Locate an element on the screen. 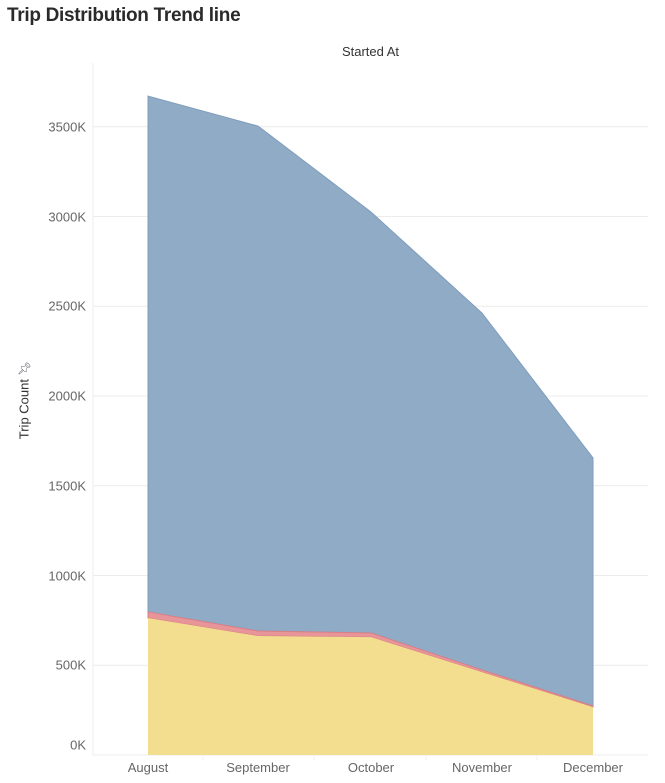  chart-title: Trip Distribution Trend line is located at coordinates (124, 15).